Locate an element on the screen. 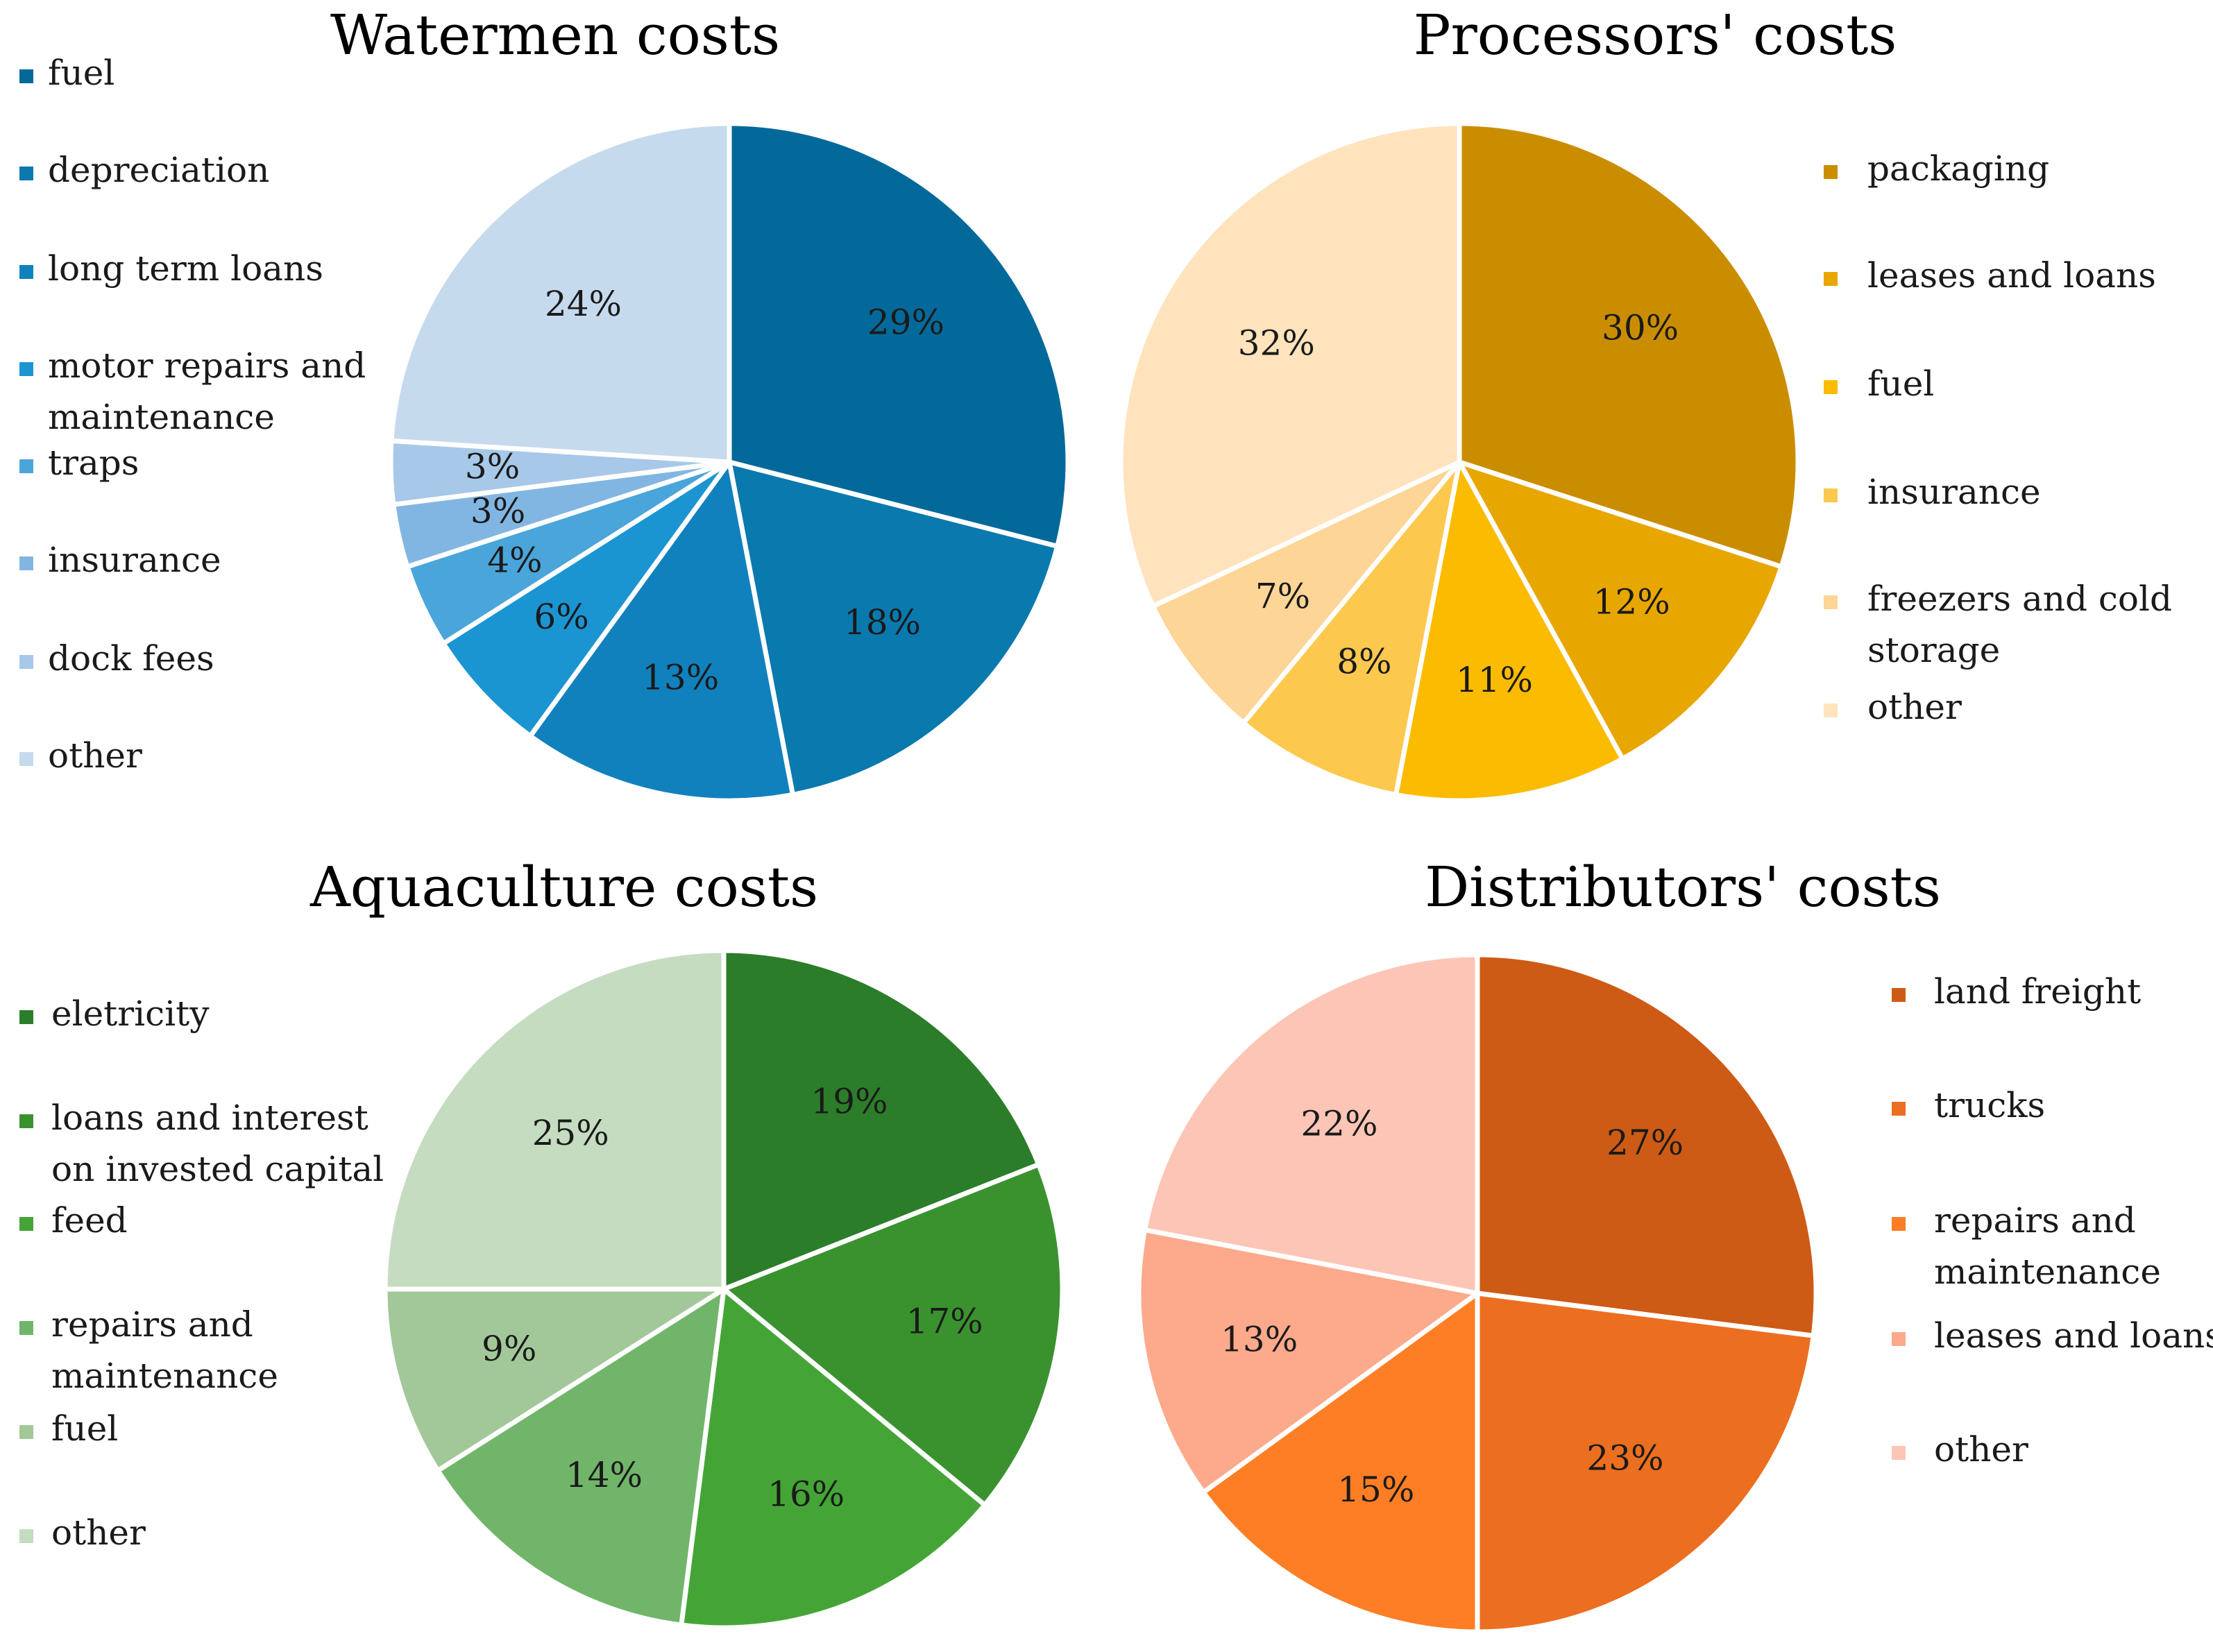  pie-slice-feed is located at coordinates (833, 1458).